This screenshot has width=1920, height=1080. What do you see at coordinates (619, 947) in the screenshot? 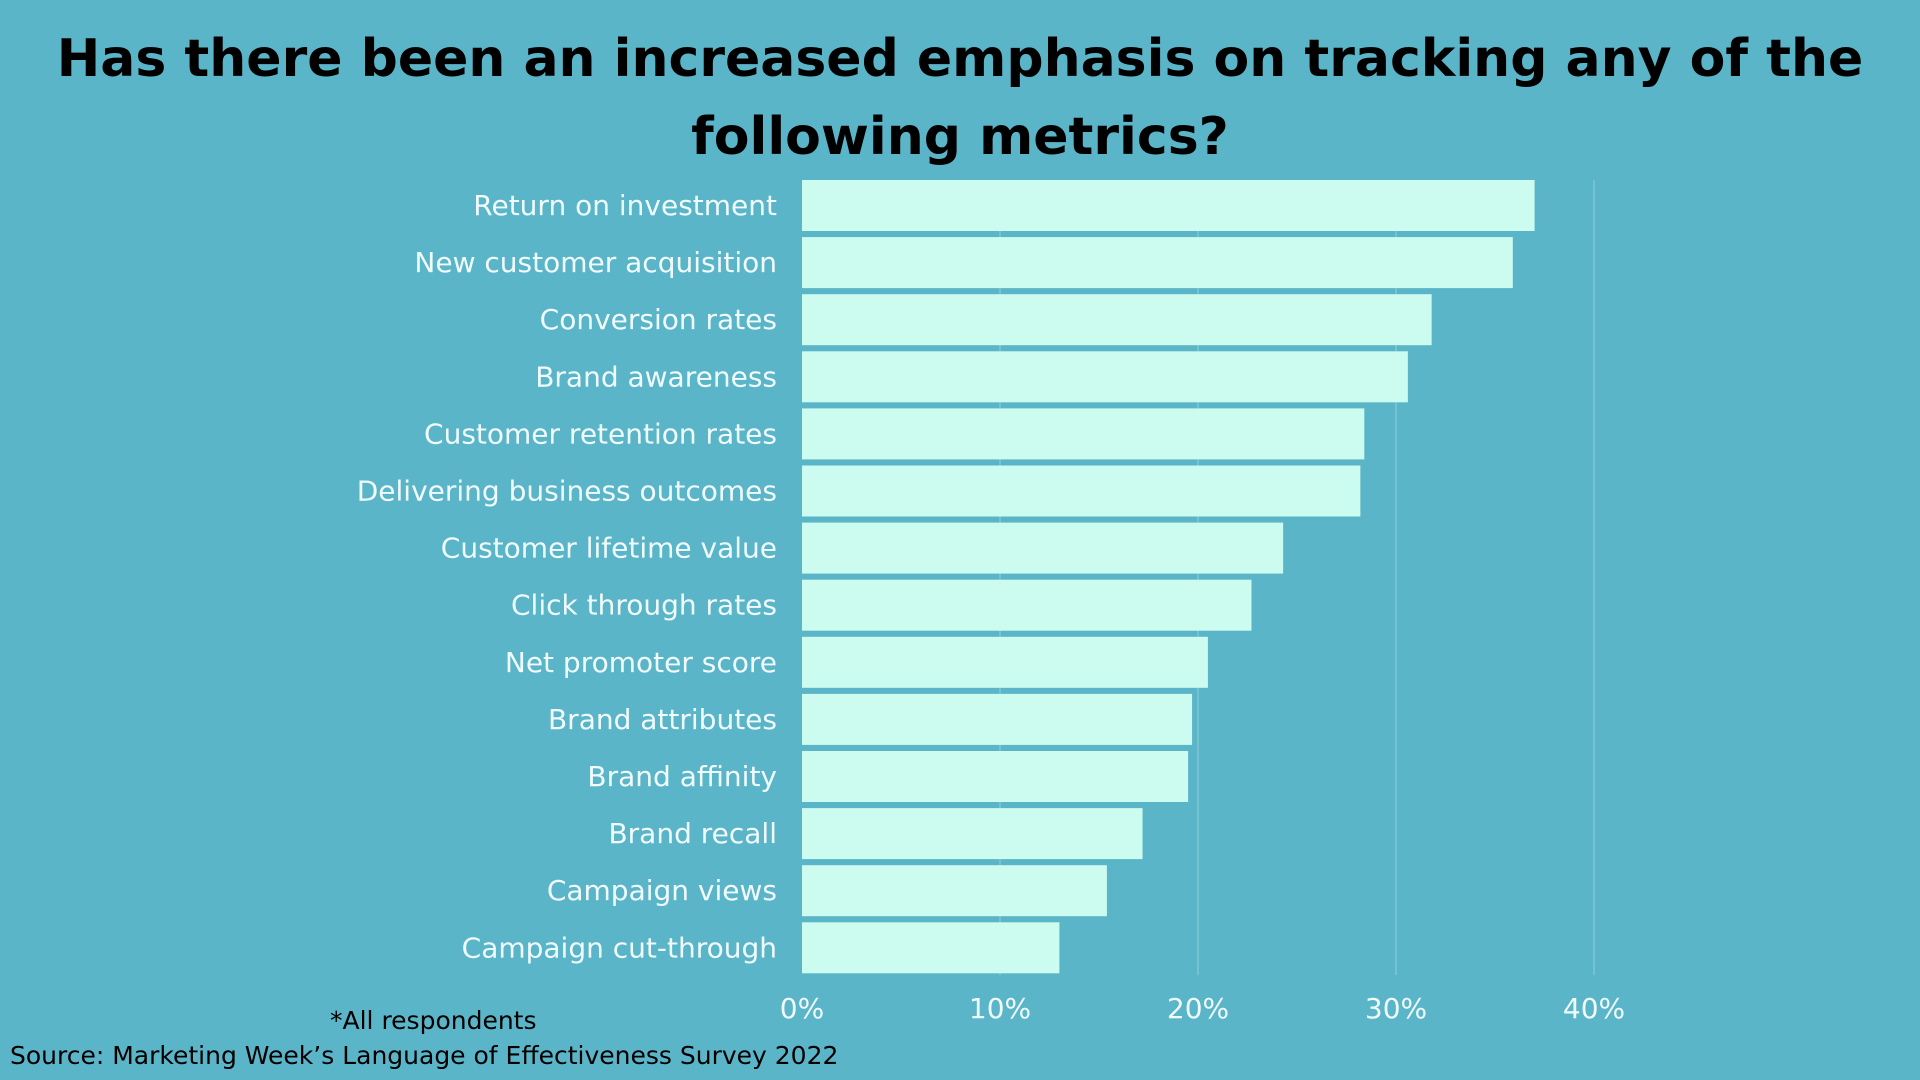
I see `category-label: Campaign cut-through` at bounding box center [619, 947].